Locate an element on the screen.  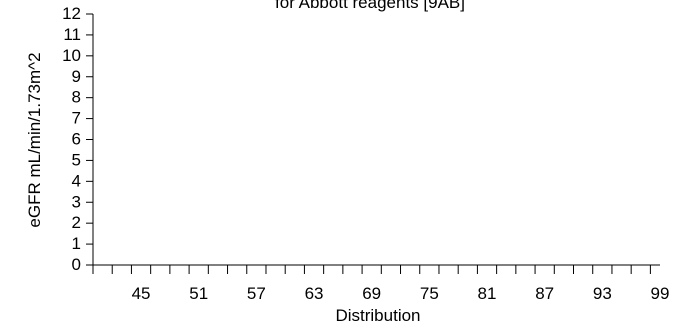
y-tick-label: 8 is located at coordinates (76, 97).